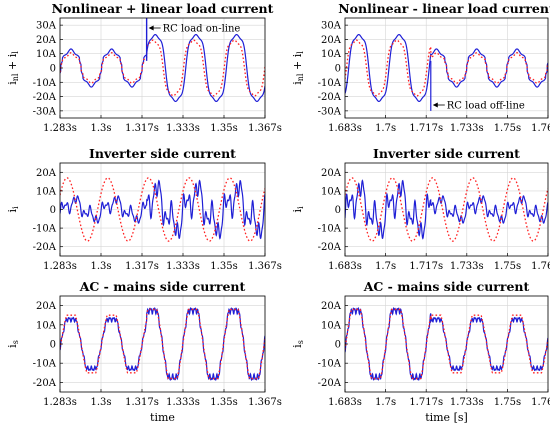 The width and height of the screenshot is (550, 432). What do you see at coordinates (15, 342) in the screenshot?
I see `y-label-subscript: s` at bounding box center [15, 342].